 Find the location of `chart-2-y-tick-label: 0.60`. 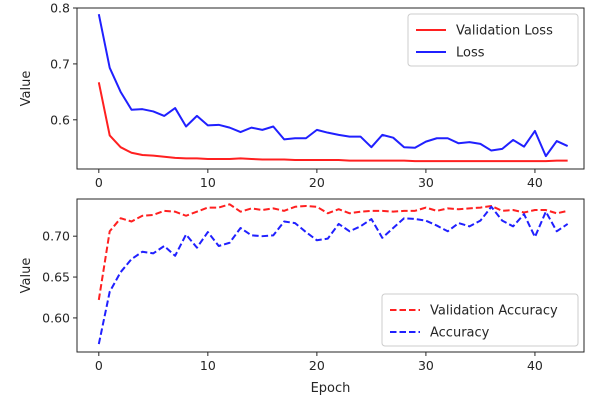

chart-2-y-tick-label: 0.60 is located at coordinates (56, 317).